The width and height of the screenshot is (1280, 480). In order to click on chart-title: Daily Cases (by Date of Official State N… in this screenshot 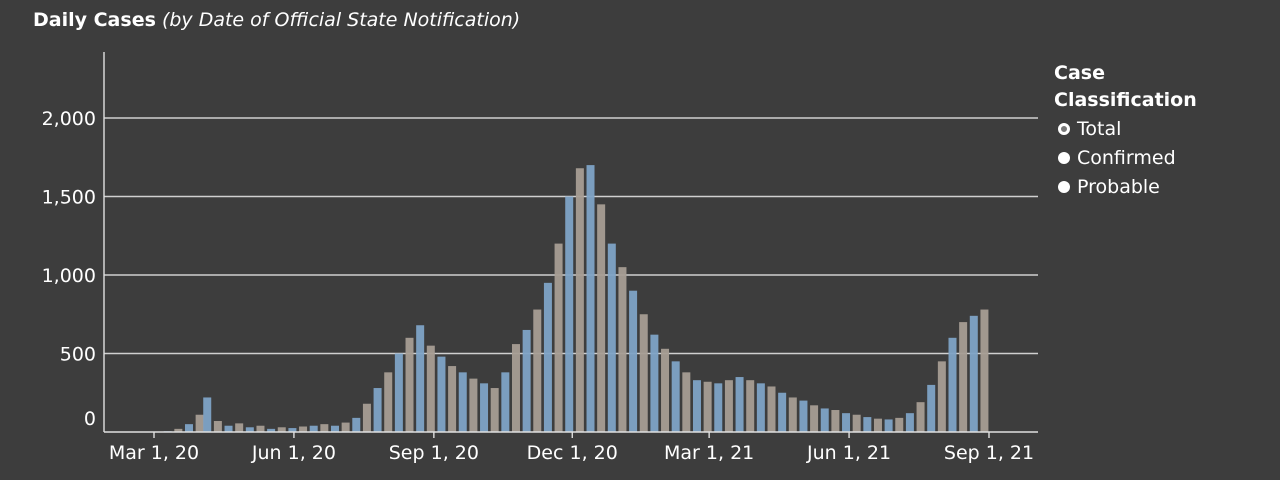, I will do `click(276, 20)`.